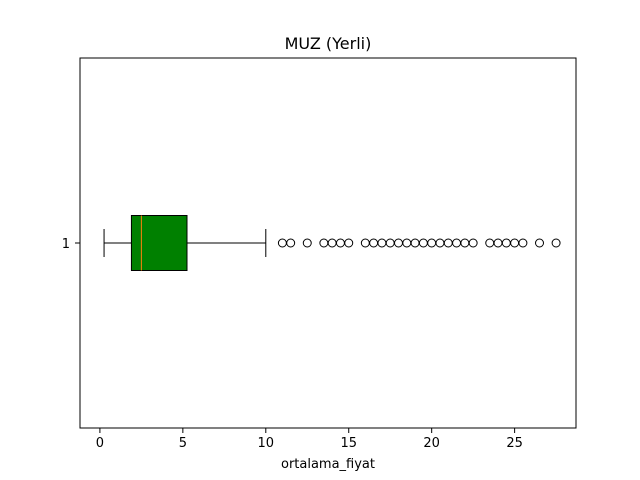 The image size is (640, 480). I want to click on x-tick-label: 0, so click(100, 443).